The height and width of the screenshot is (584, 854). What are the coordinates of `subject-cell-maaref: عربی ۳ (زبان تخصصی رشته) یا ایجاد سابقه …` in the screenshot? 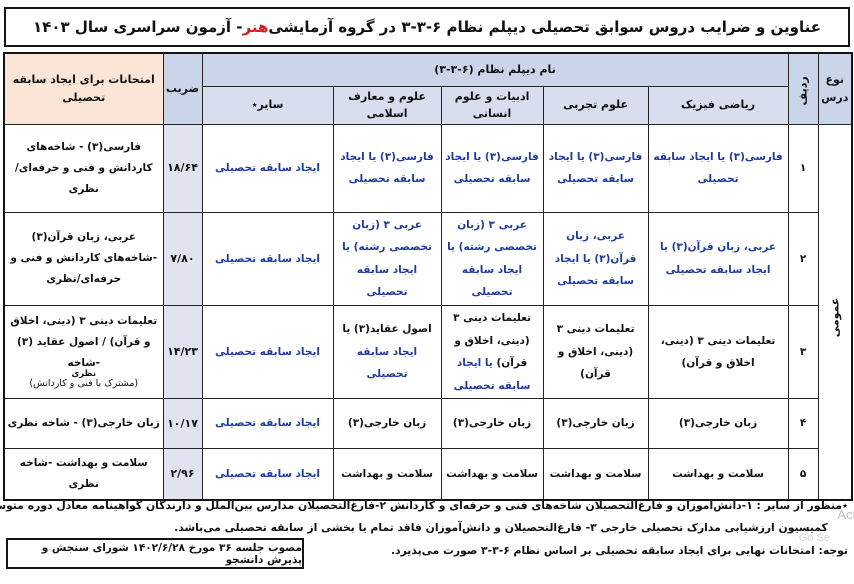 It's located at (387, 258).